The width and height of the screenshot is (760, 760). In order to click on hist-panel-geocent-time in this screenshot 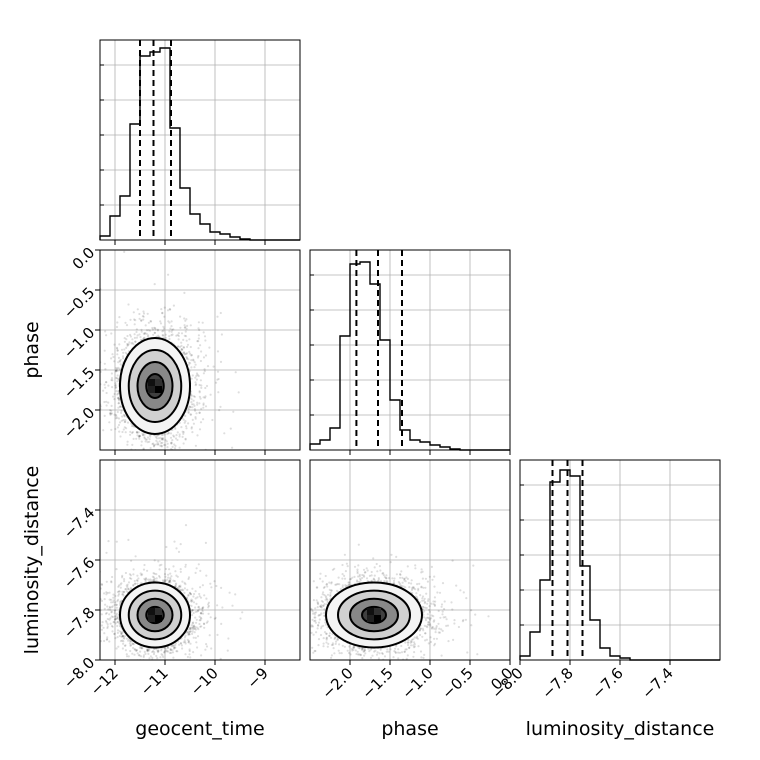, I will do `click(200, 142)`.